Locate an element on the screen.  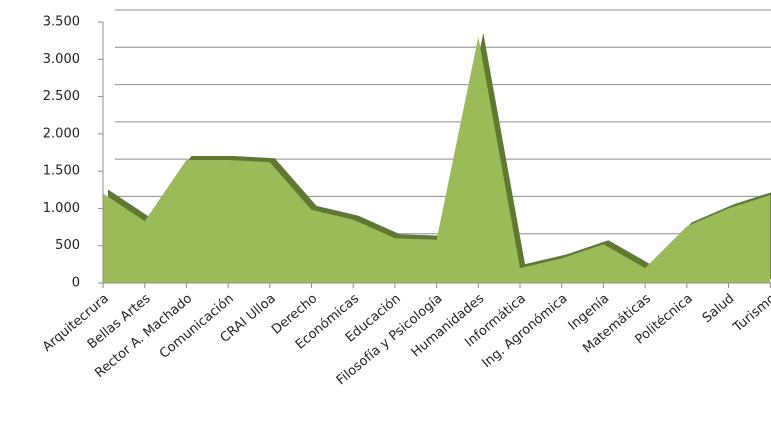
x-tick-label: Humanidades is located at coordinates (448, 325).